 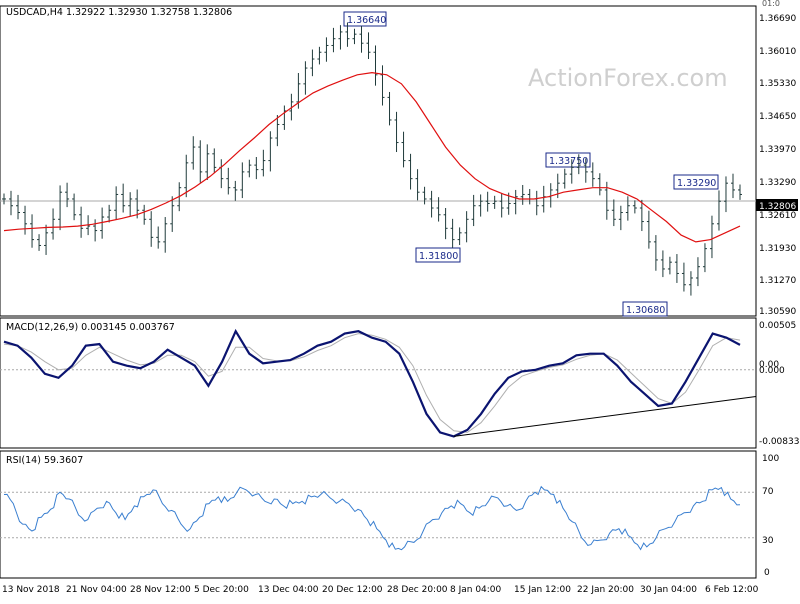 I want to click on annotation-high-3: 1.33290, so click(x=696, y=182).